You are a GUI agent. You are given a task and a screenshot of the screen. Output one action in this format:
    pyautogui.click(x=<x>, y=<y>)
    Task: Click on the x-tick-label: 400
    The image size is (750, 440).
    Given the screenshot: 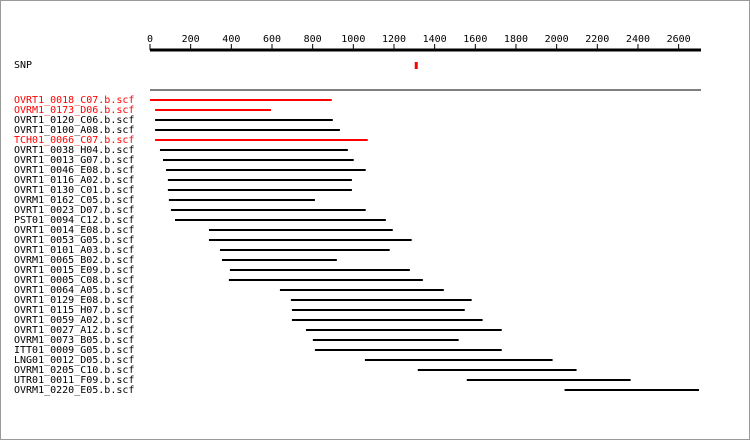 What is the action you would take?
    pyautogui.click(x=231, y=39)
    